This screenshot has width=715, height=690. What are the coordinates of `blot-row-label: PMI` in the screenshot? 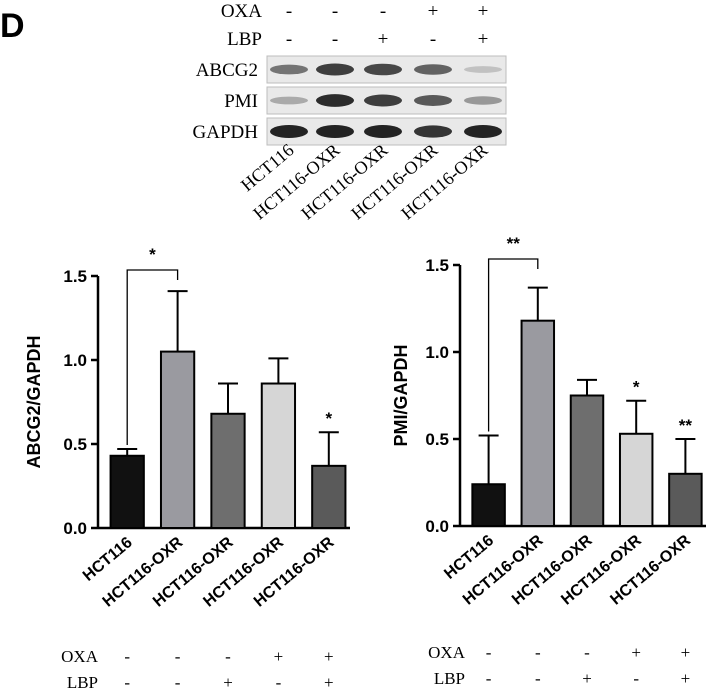 It's located at (241, 101).